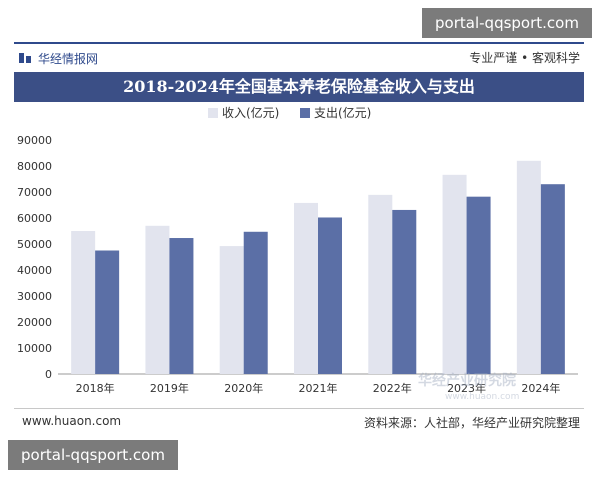  I want to click on watermark-top: portal-qqsport.com, so click(507, 23).